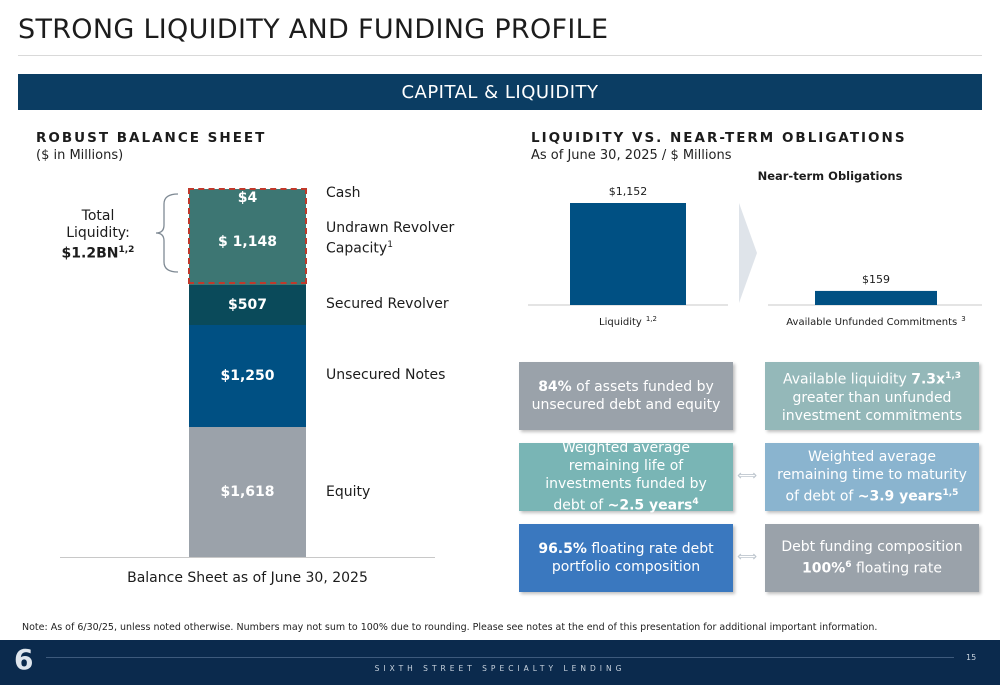 The height and width of the screenshot is (685, 1000). Describe the element at coordinates (848, 565) in the screenshot. I see `card6-sup: 6` at that location.